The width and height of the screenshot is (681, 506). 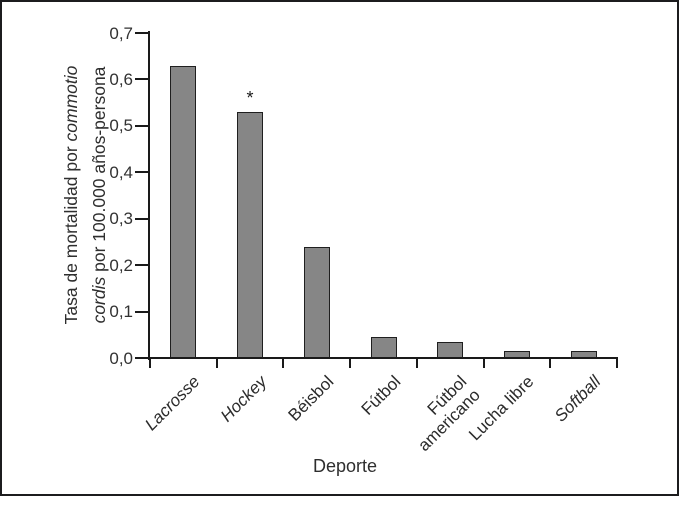 I want to click on bar-hockey, so click(x=250, y=234).